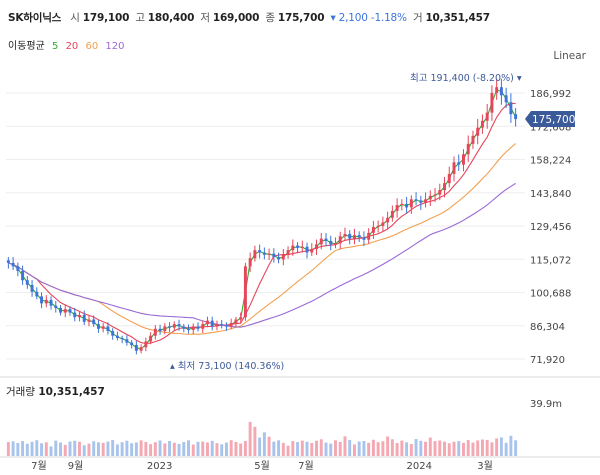 The width and height of the screenshot is (600, 475). Describe the element at coordinates (550, 127) in the screenshot. I see `y-tick-label: 172,608` at that location.